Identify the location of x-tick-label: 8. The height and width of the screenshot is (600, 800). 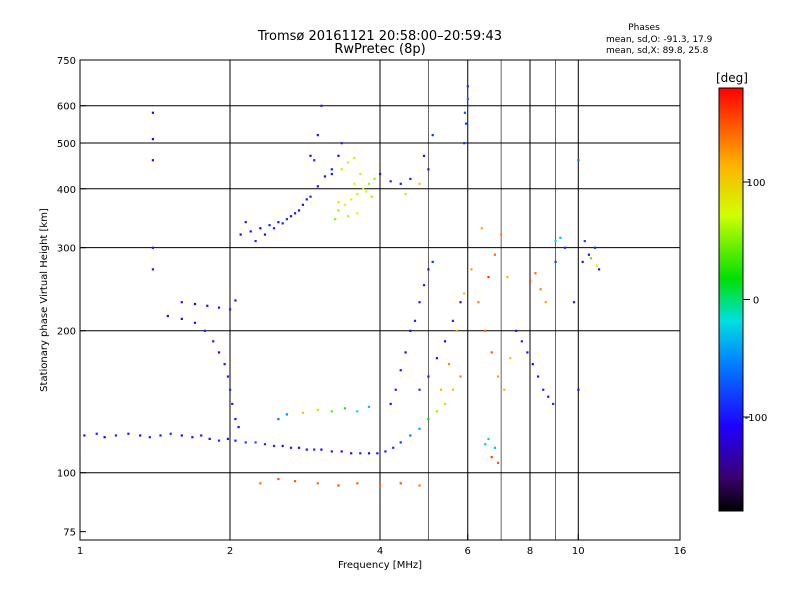
(530, 551).